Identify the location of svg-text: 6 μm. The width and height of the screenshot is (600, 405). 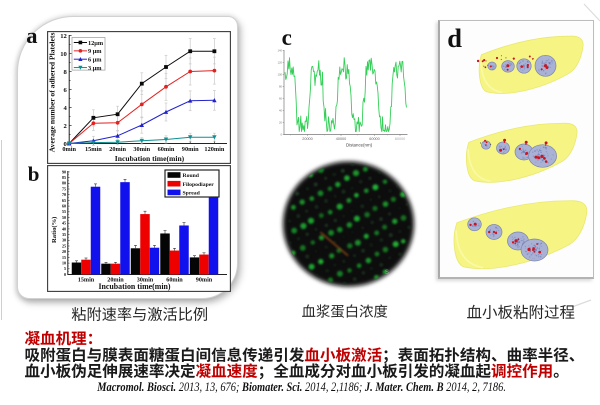
(95, 60).